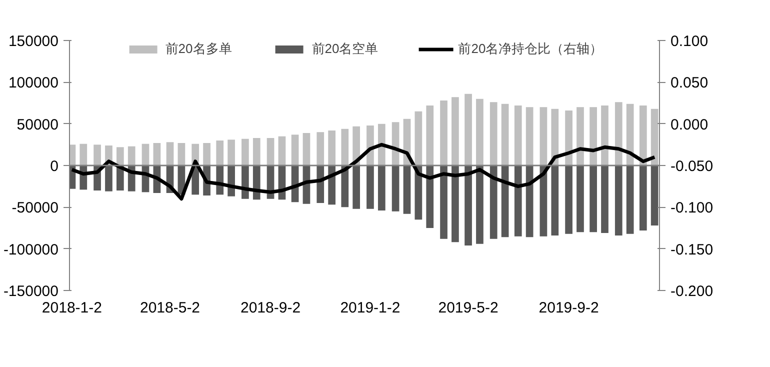 This screenshot has height=367, width=770. Describe the element at coordinates (198, 49) in the screenshot. I see `legend-label: 前20名多单` at that location.